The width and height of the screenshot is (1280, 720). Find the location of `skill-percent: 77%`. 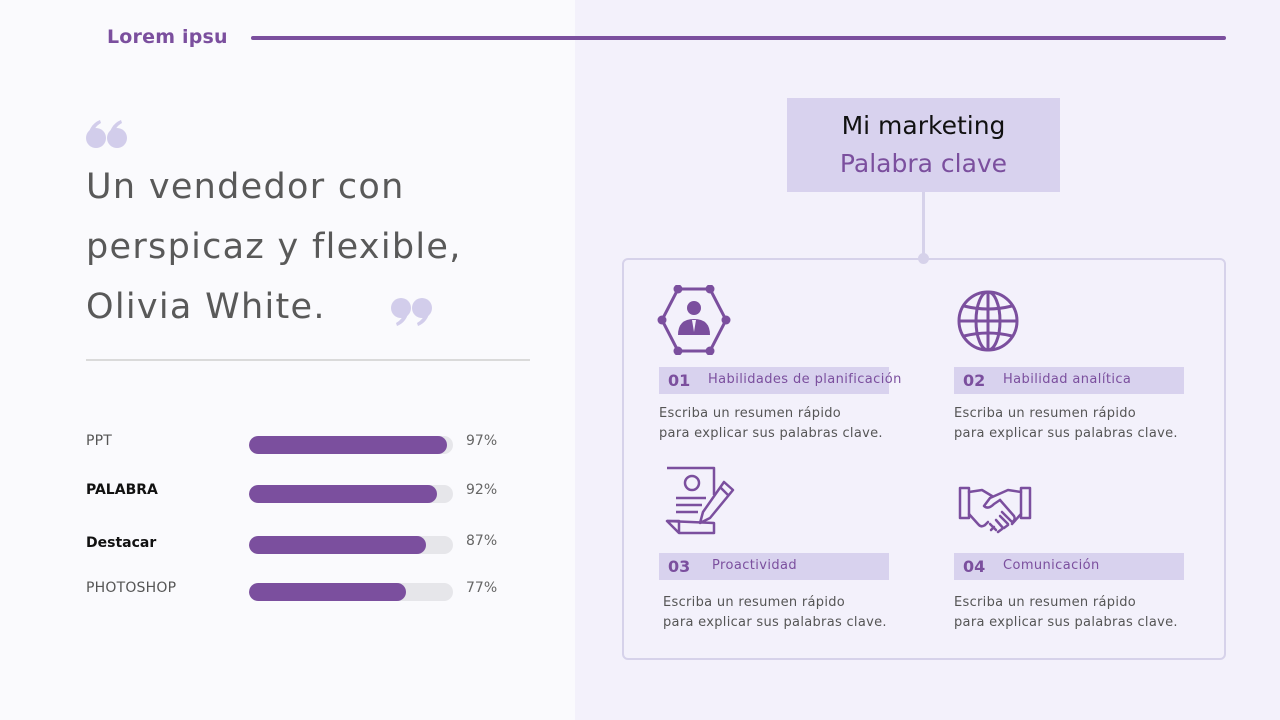

skill-percent: 77% is located at coordinates (482, 588).